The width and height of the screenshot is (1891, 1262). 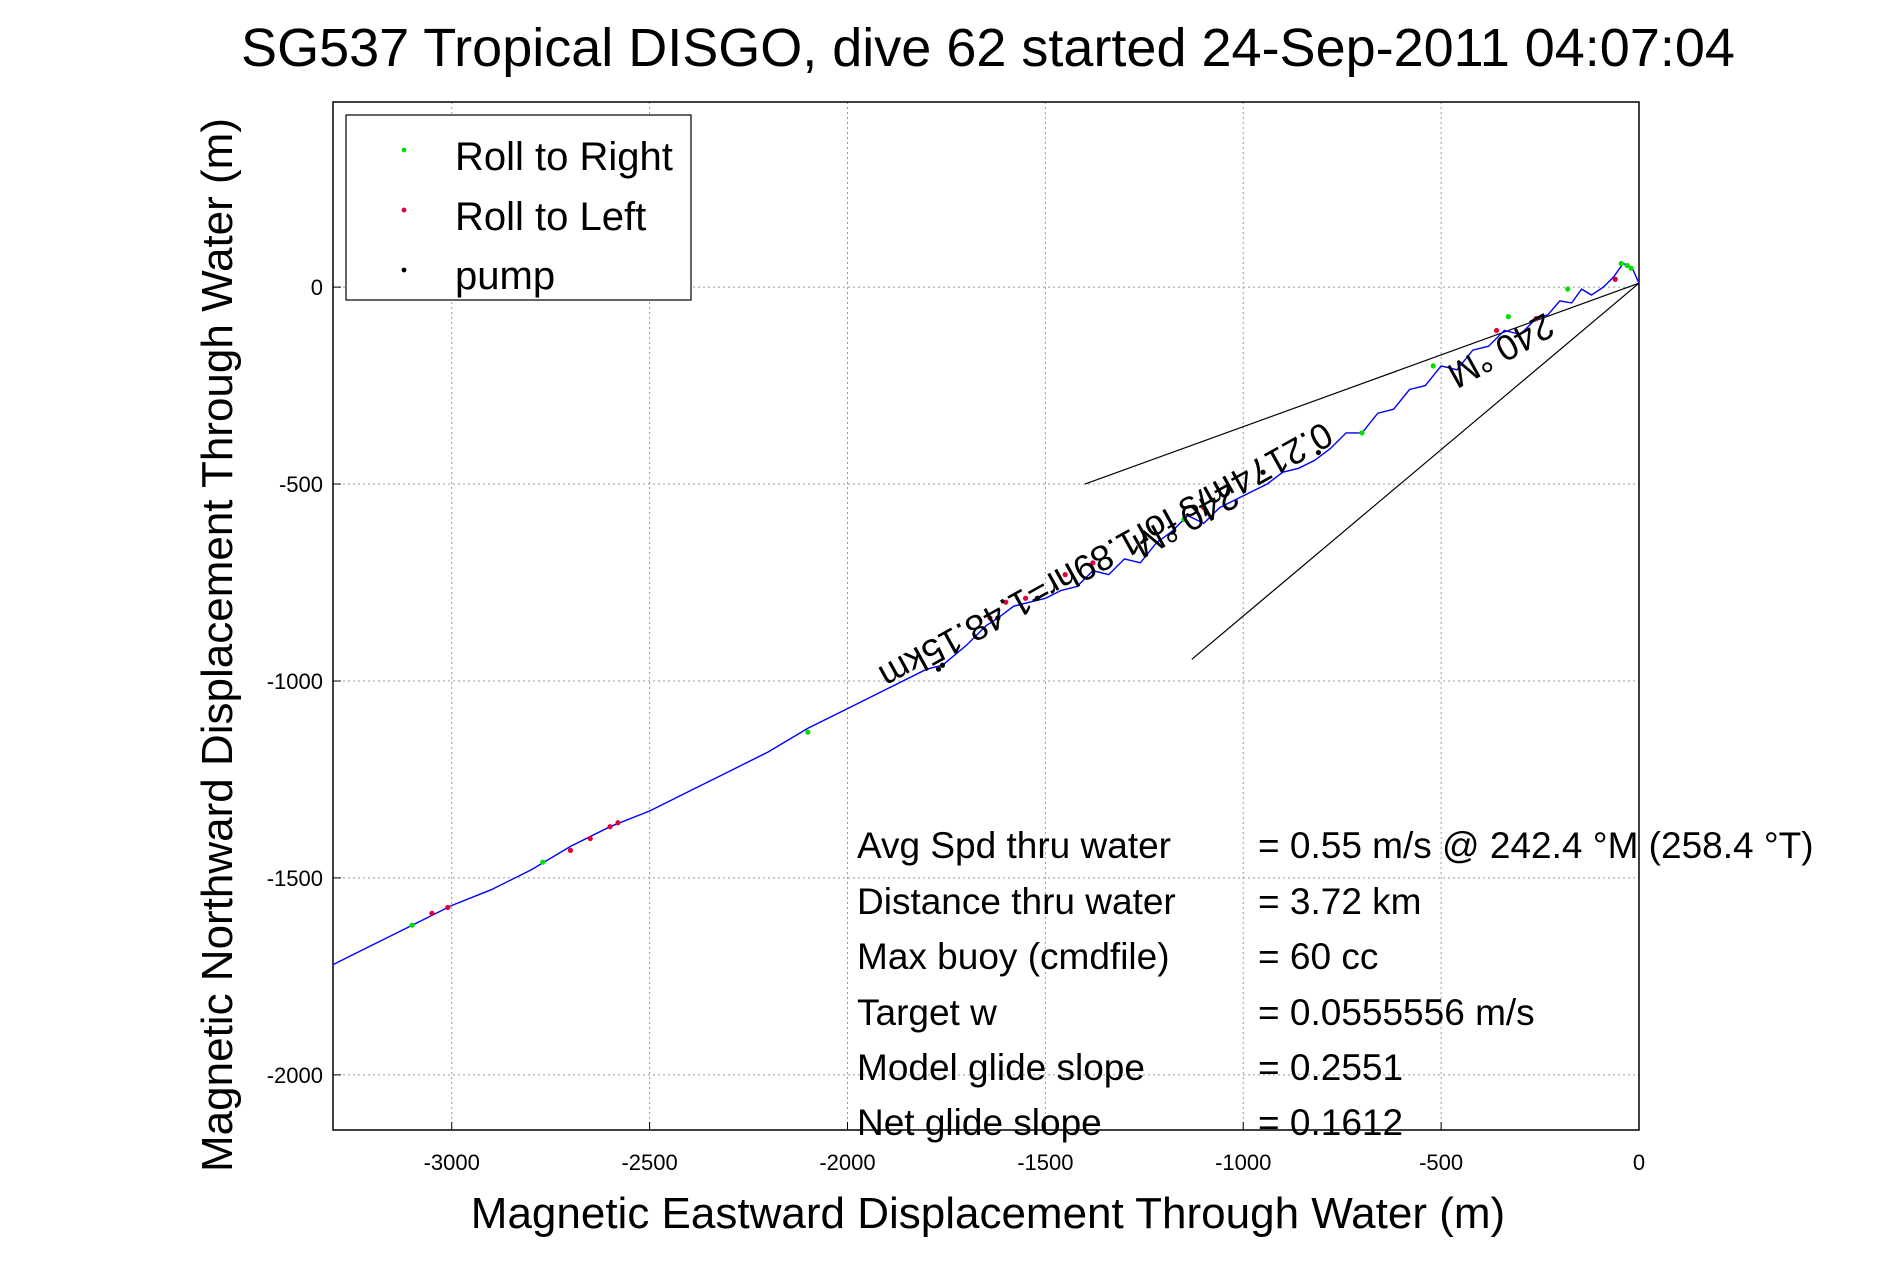 What do you see at coordinates (295, 1075) in the screenshot?
I see `y-tick-label: -2000` at bounding box center [295, 1075].